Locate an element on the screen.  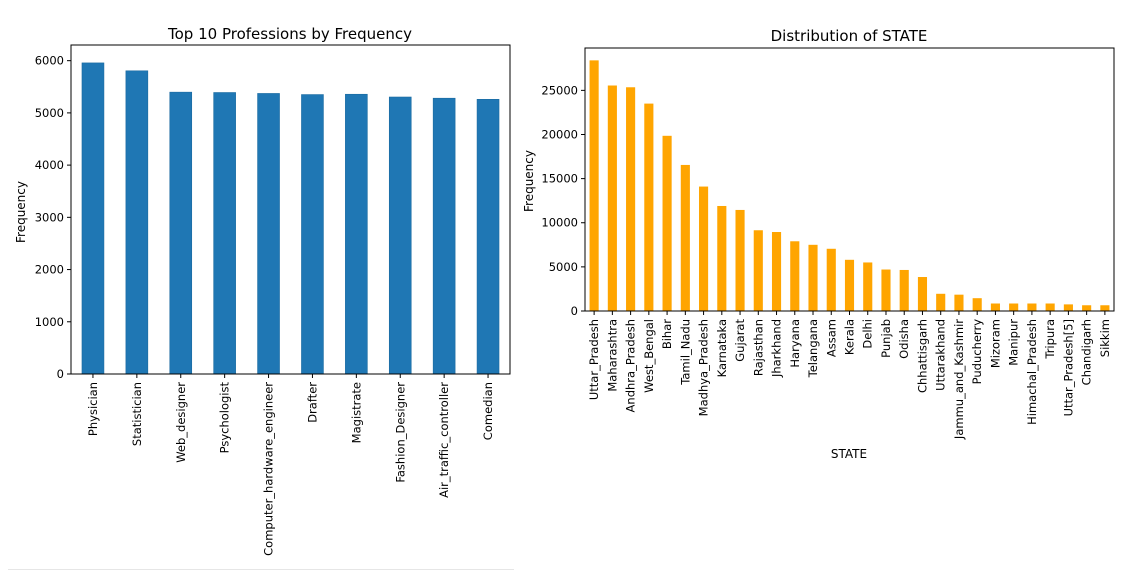
state-x-tick-label: Punjab is located at coordinates (886, 338).